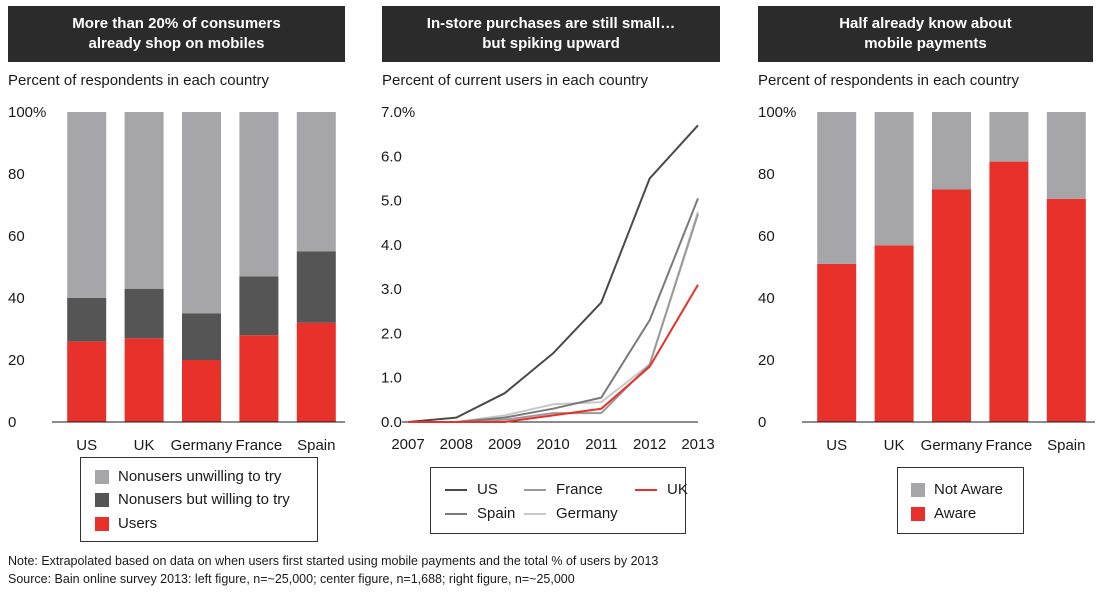  What do you see at coordinates (955, 513) in the screenshot?
I see `legend-label-aware: Aware` at bounding box center [955, 513].